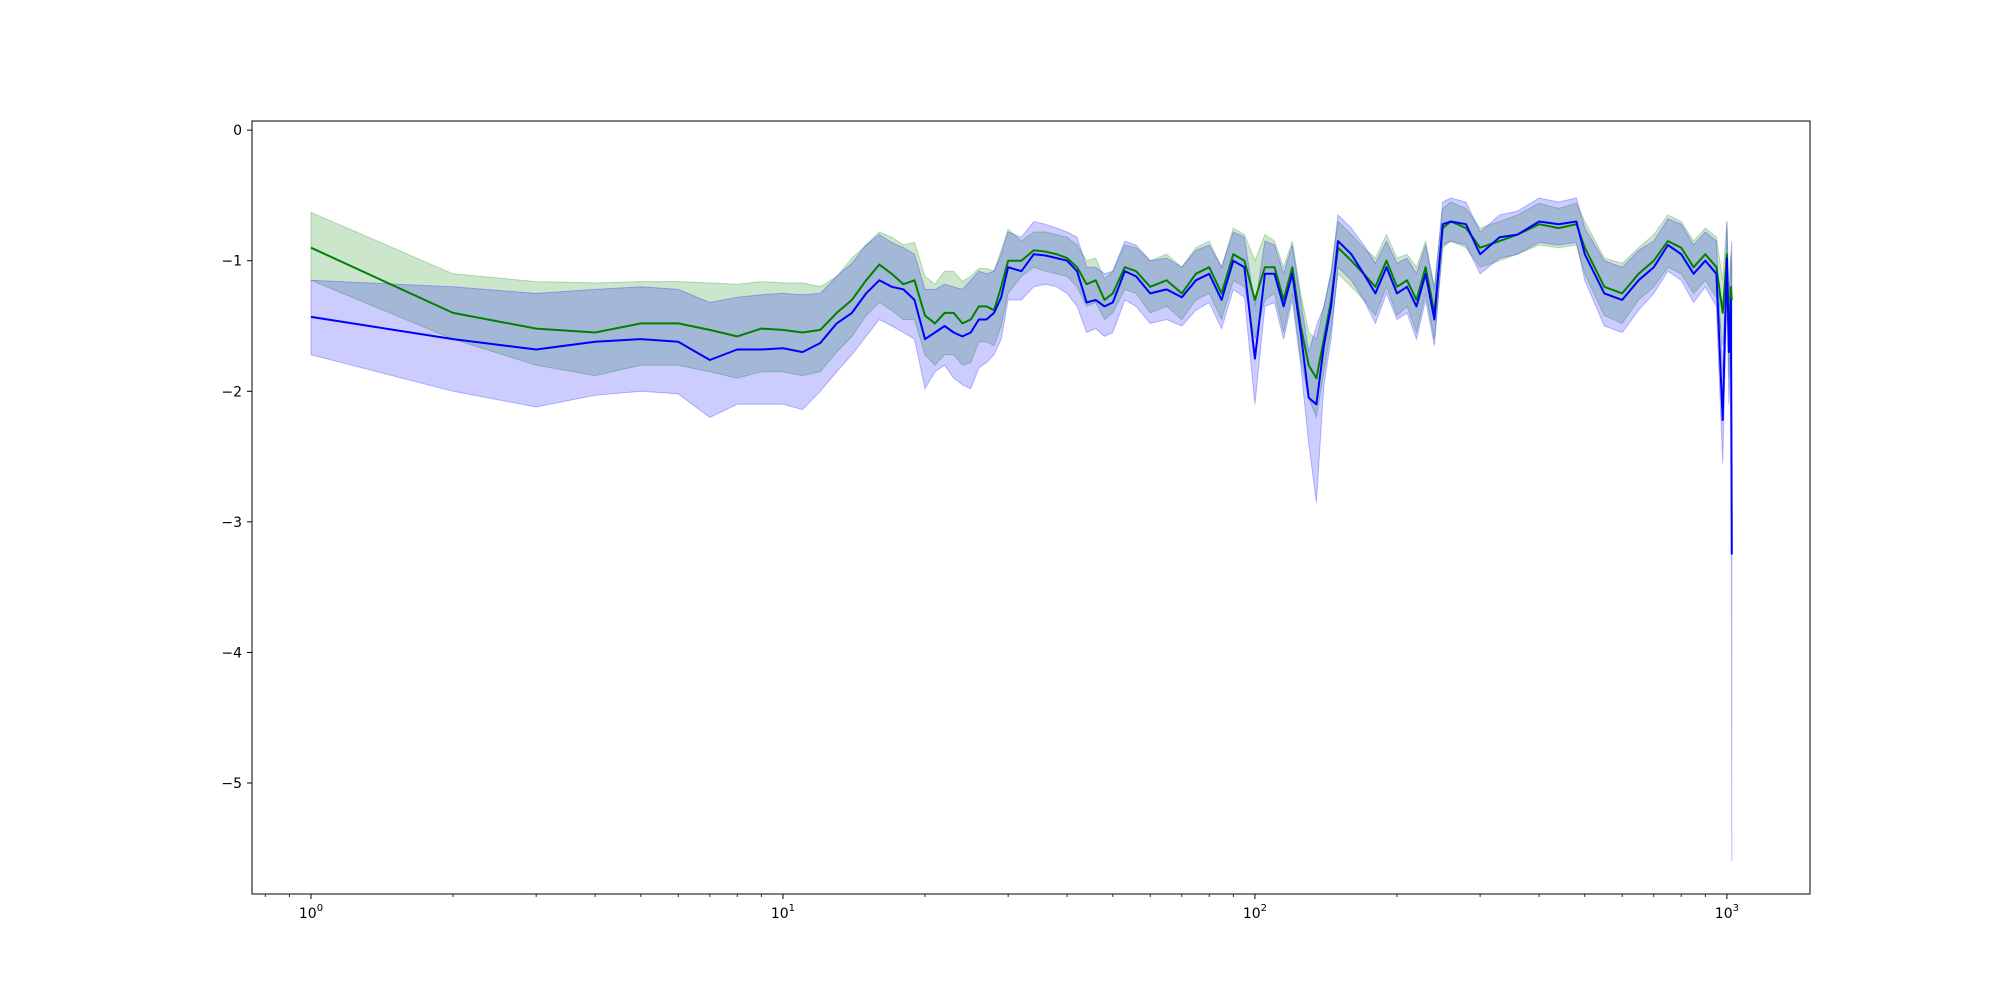 The image size is (2000, 1000). Describe the element at coordinates (236, 457) in the screenshot. I see `y-axis: 0 −1 −2 −3 −4 −5` at that location.